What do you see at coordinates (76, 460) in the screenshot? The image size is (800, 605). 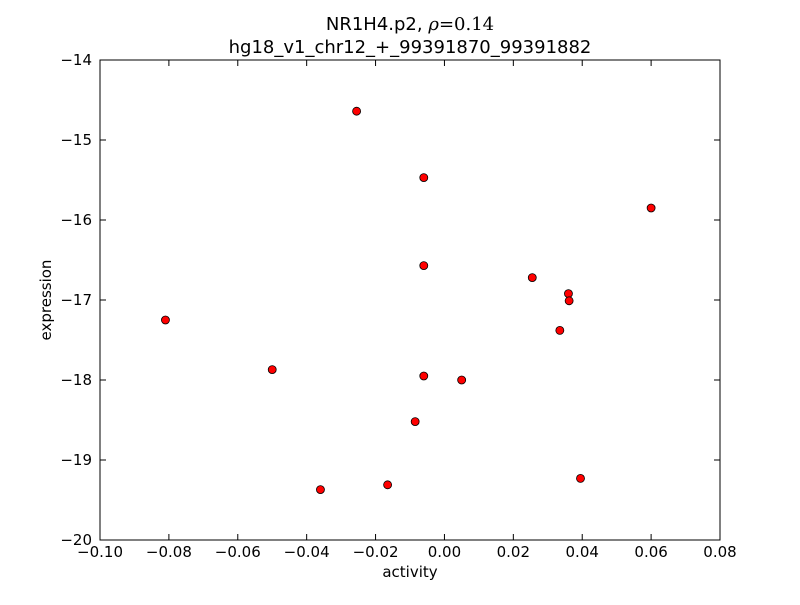 I see `y-tick-label: −19` at bounding box center [76, 460].